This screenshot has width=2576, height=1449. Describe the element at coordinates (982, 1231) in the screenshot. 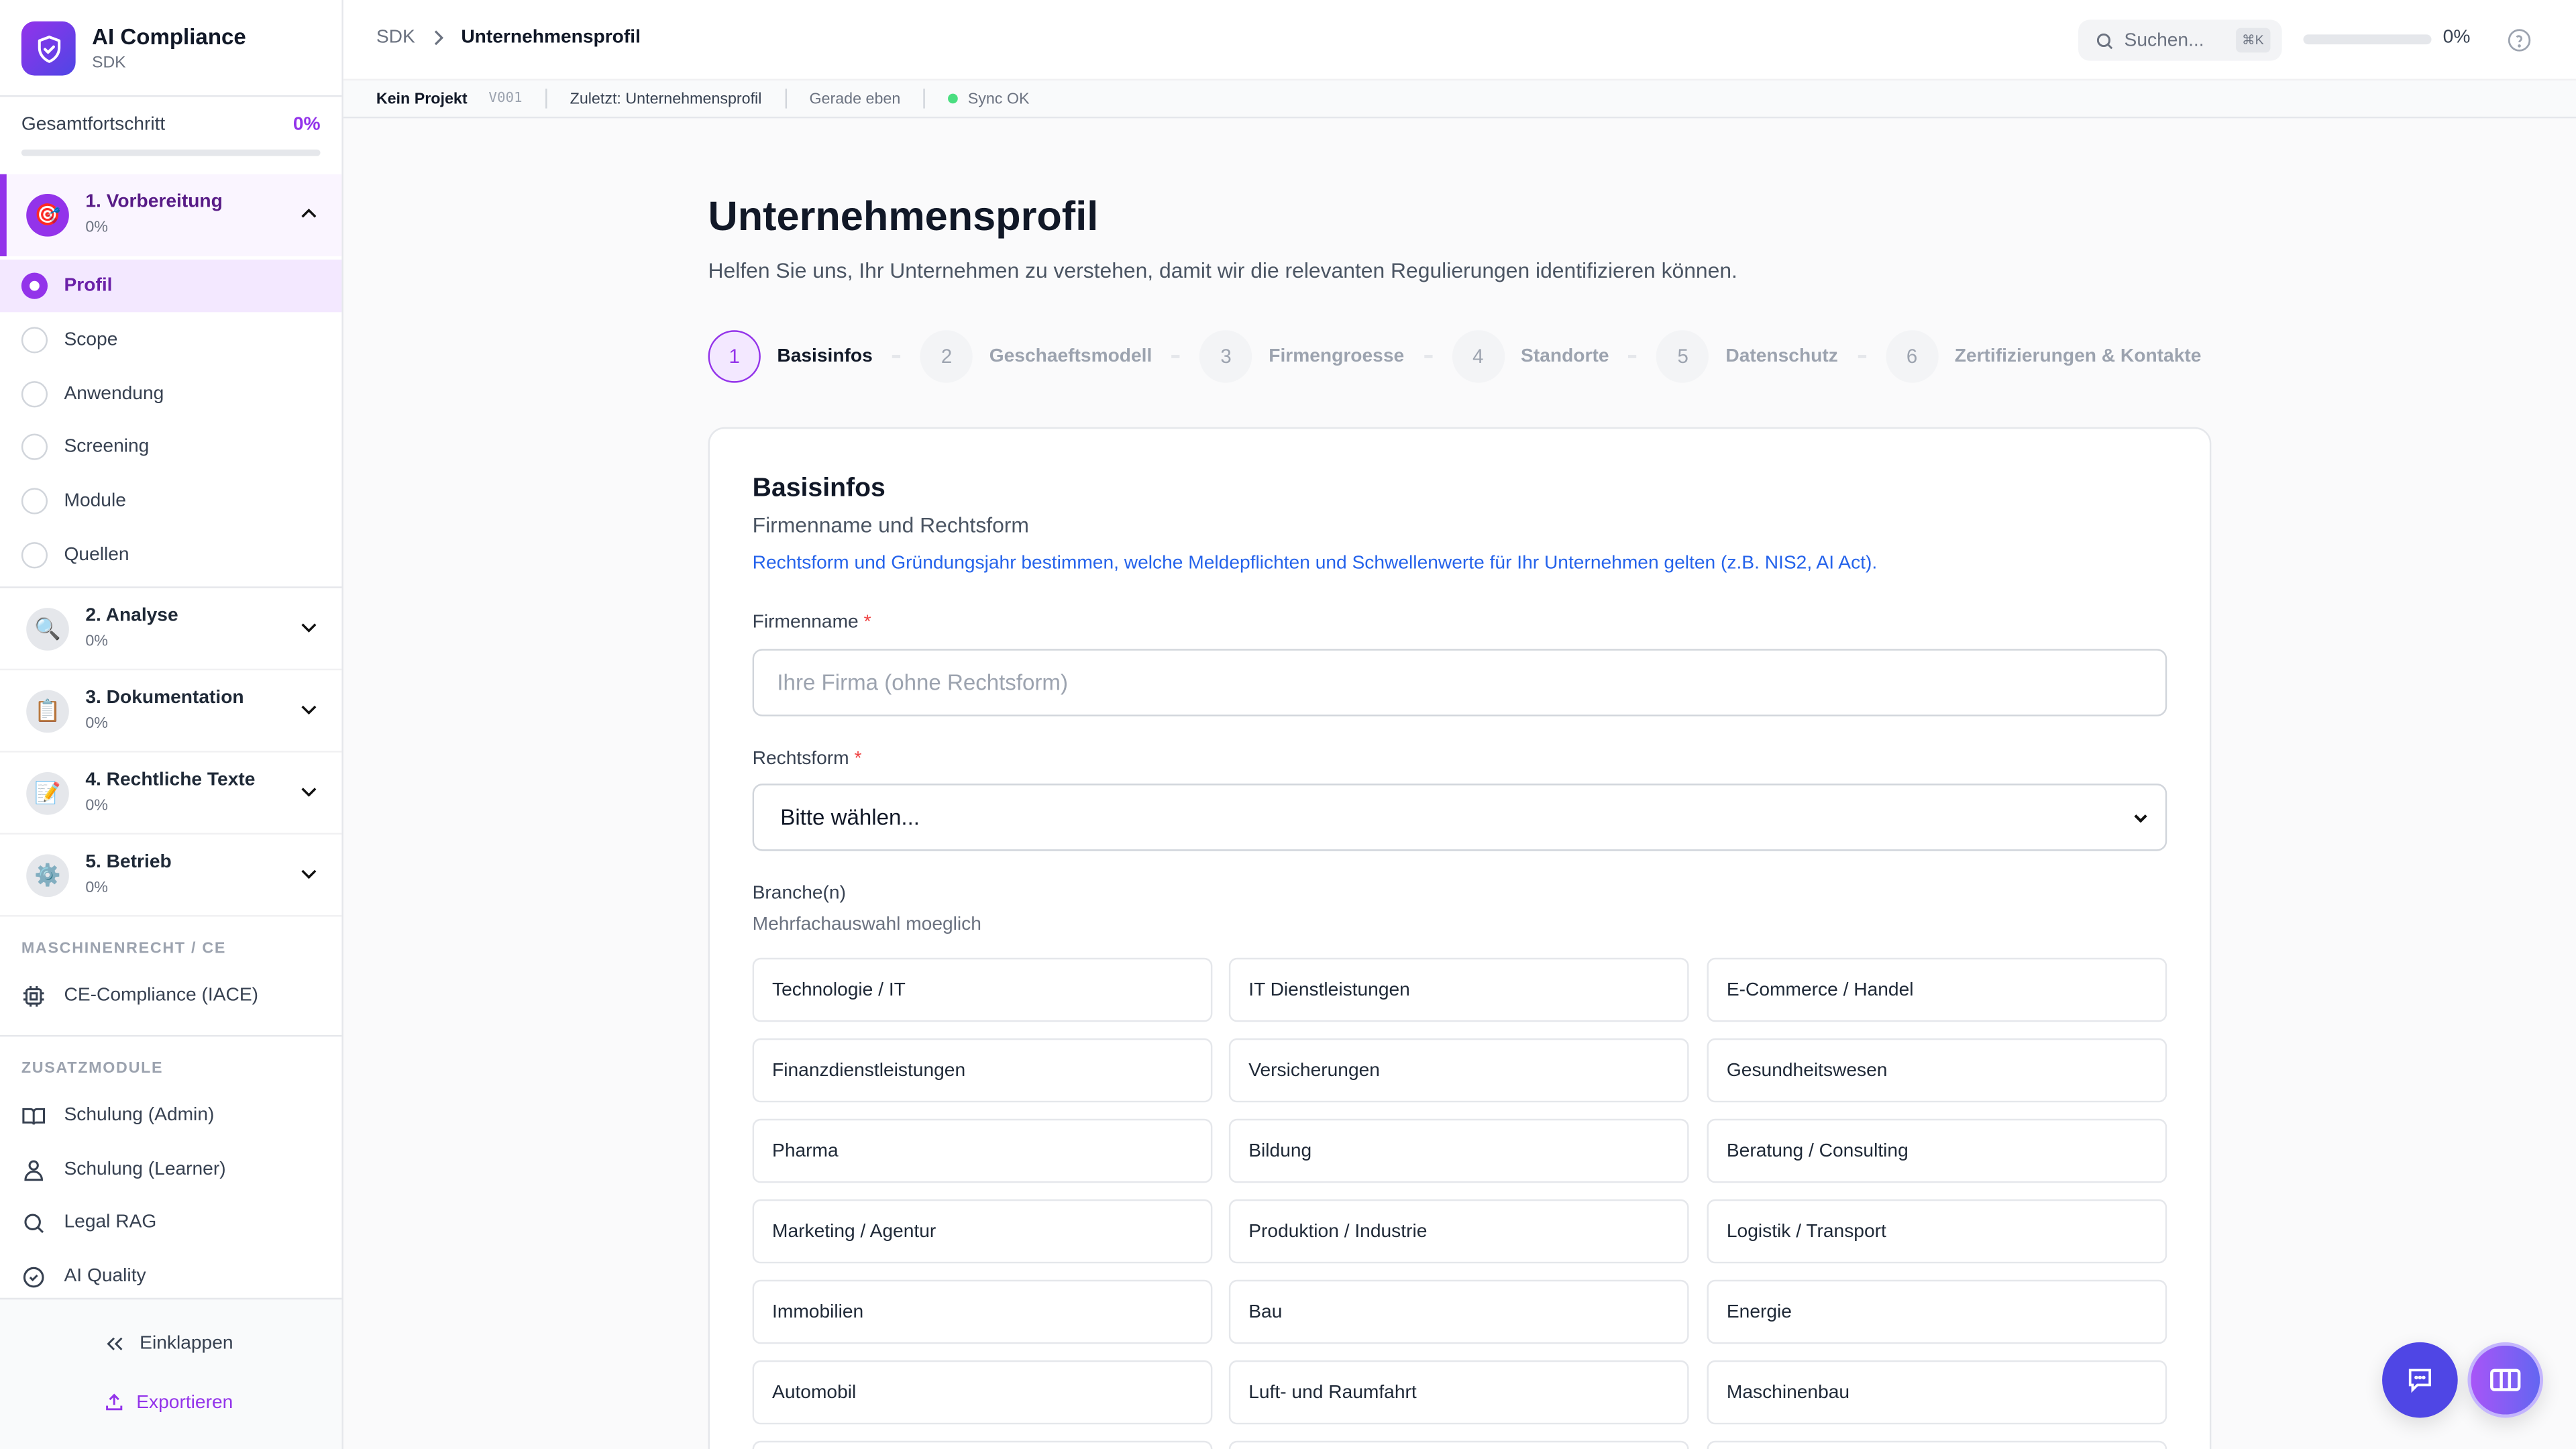

I see `industry-option: Marketing / Agentur` at that location.